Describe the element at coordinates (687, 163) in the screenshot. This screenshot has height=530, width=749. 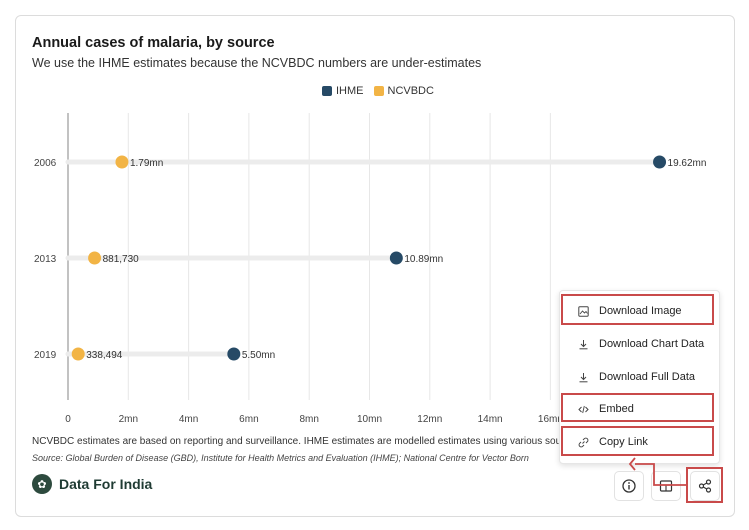
I see `data-label-ihme: 19.62mn` at that location.